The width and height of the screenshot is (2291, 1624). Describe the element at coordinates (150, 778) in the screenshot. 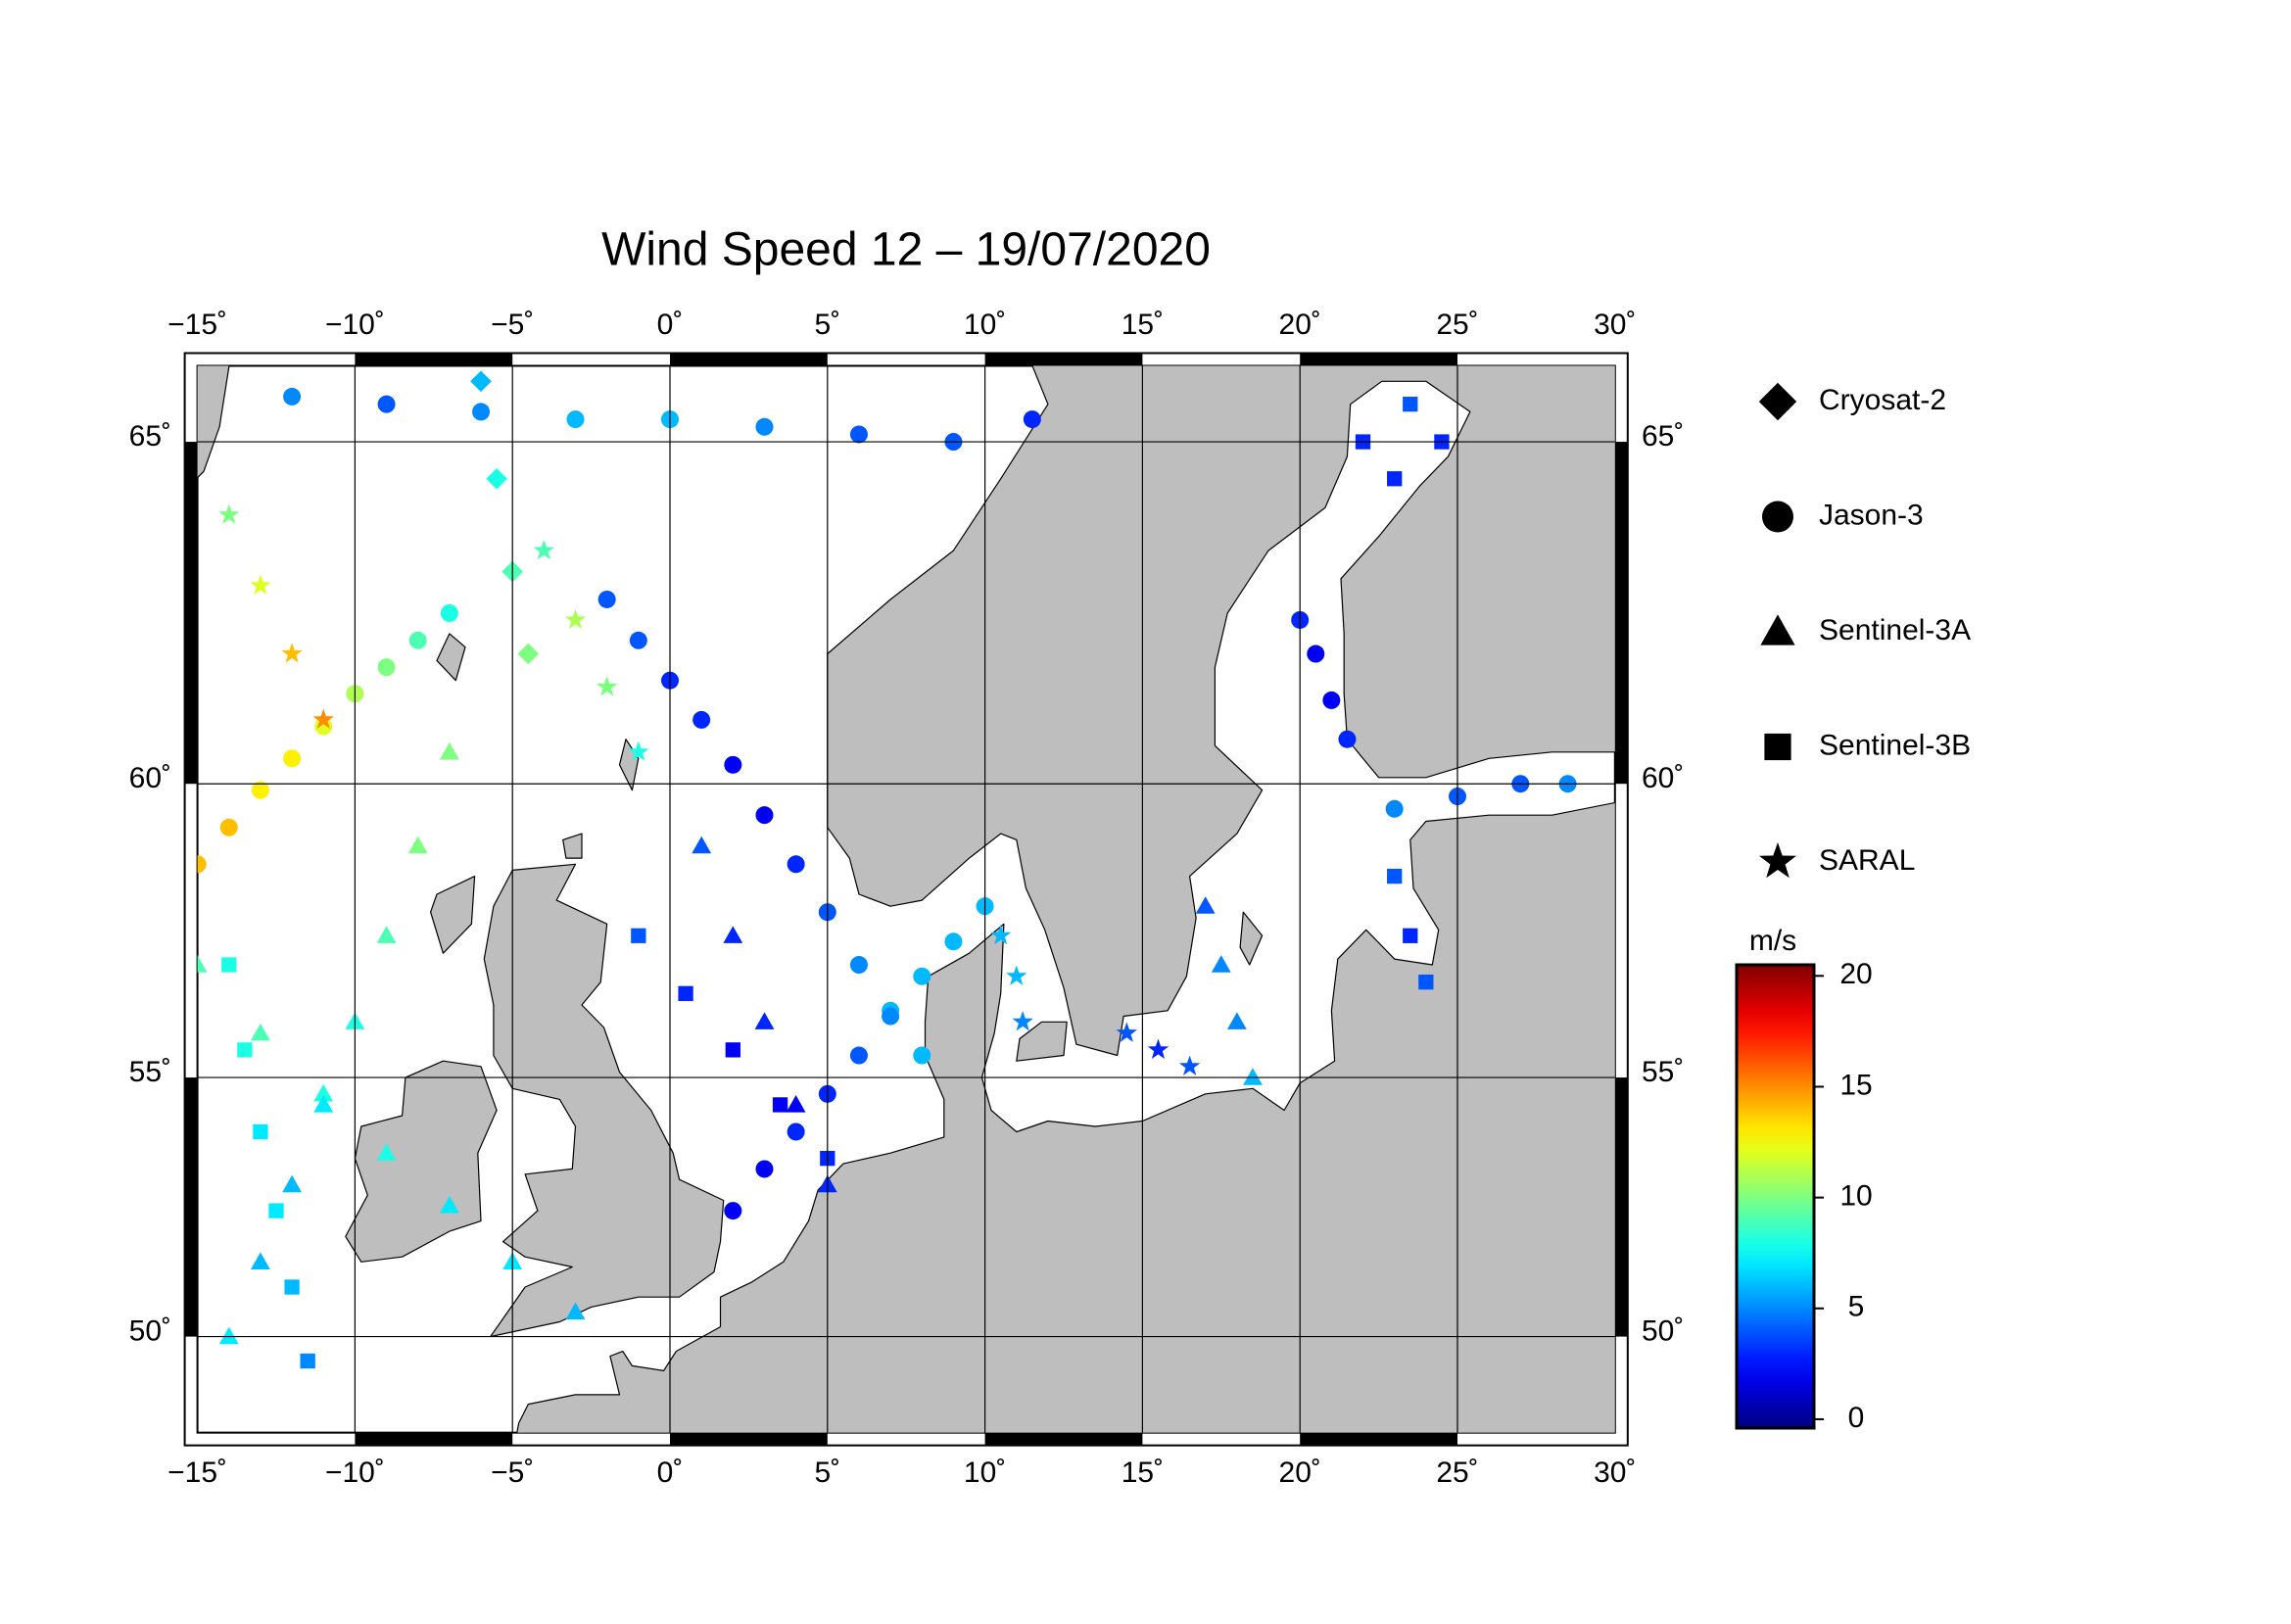

I see `y-tick-label: 60˚` at that location.